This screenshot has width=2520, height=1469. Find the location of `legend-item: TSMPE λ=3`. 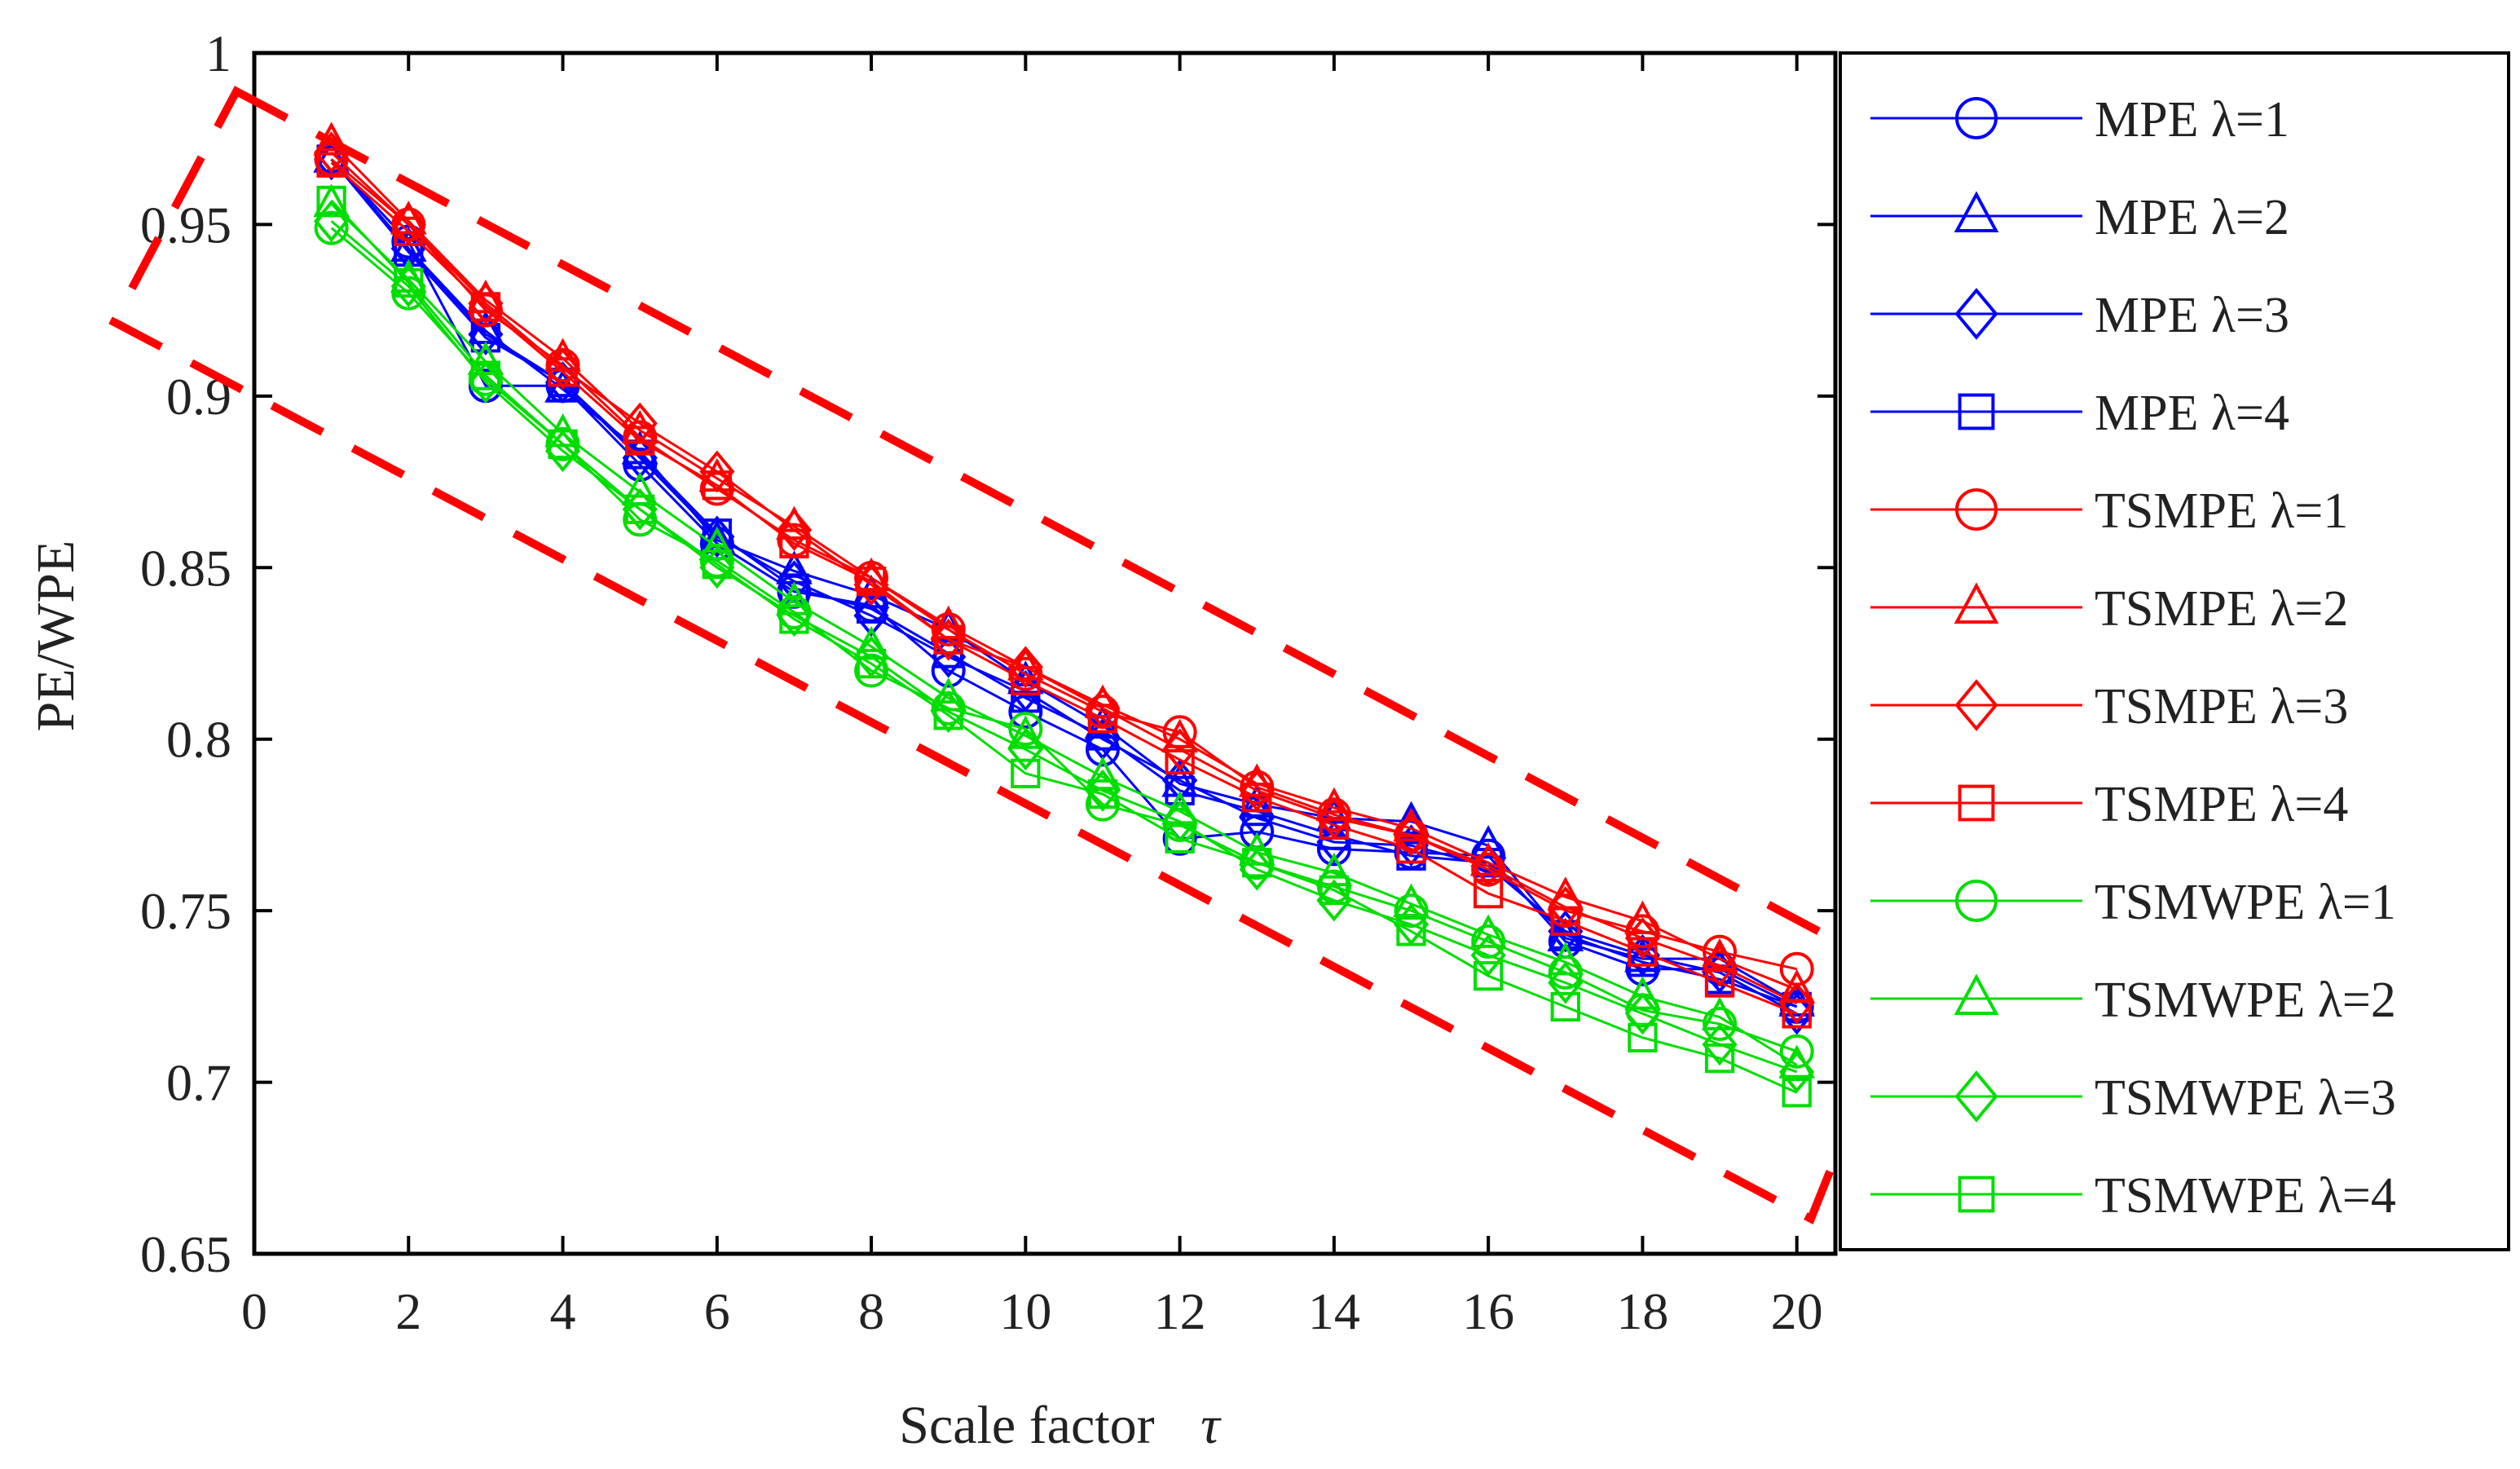

legend-item: TSMPE λ=3 is located at coordinates (2109, 706).